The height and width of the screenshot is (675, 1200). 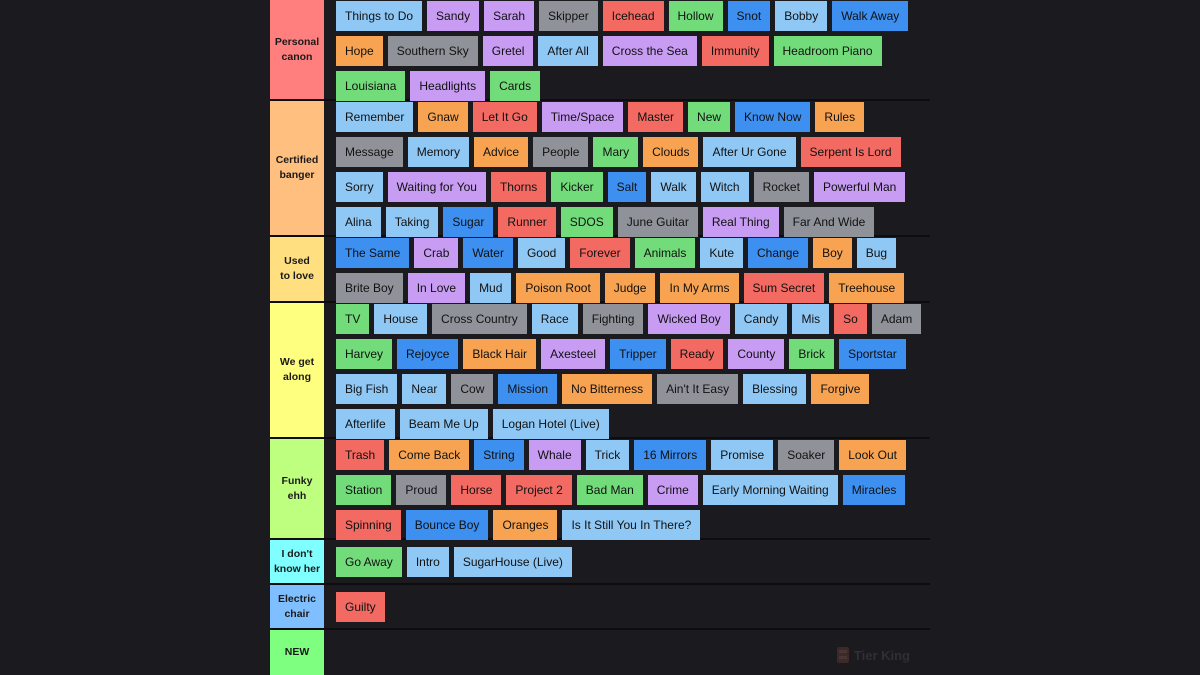 I want to click on tier-item-chip: Blessing, so click(x=775, y=389).